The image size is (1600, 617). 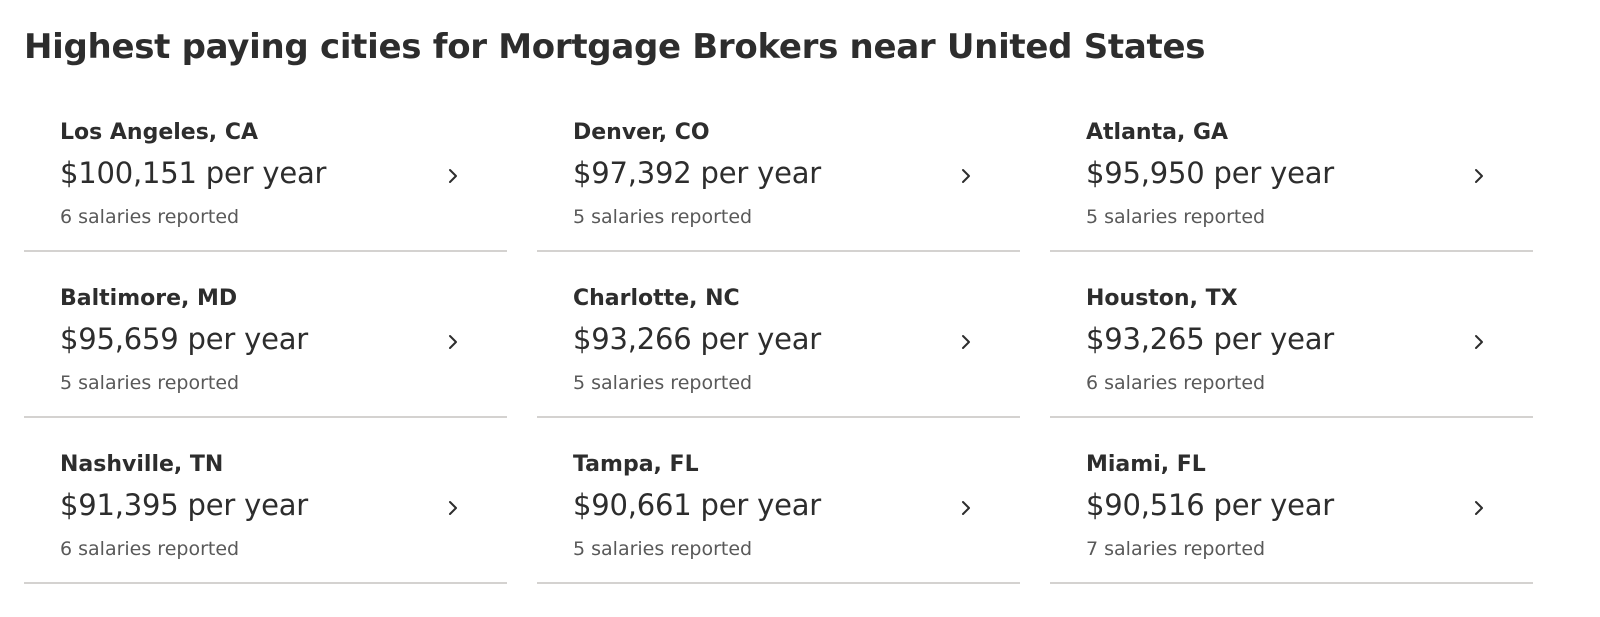 I want to click on city-name: Tampa, FL, so click(x=636, y=464).